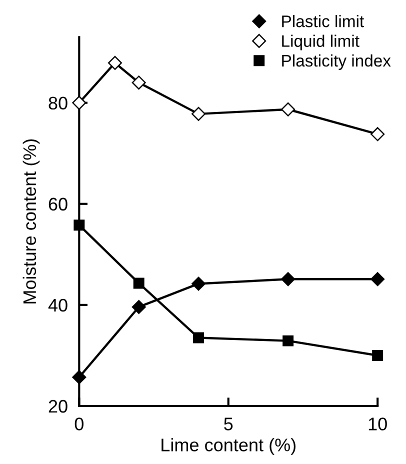 The image size is (406, 464). What do you see at coordinates (31, 221) in the screenshot?
I see `y-axis-title: Moisture content (%)` at bounding box center [31, 221].